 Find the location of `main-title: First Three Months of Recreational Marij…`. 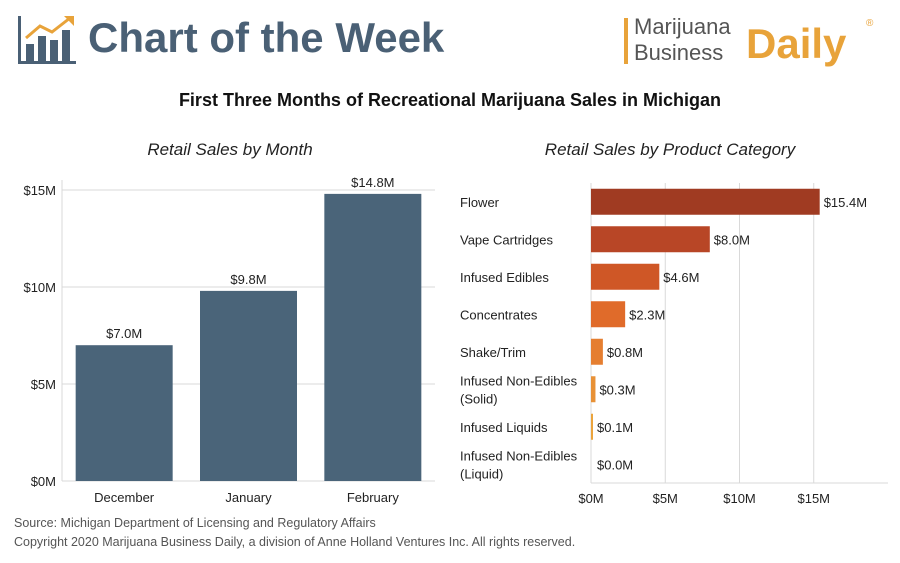

main-title: First Three Months of Recreational Marij… is located at coordinates (450, 100).